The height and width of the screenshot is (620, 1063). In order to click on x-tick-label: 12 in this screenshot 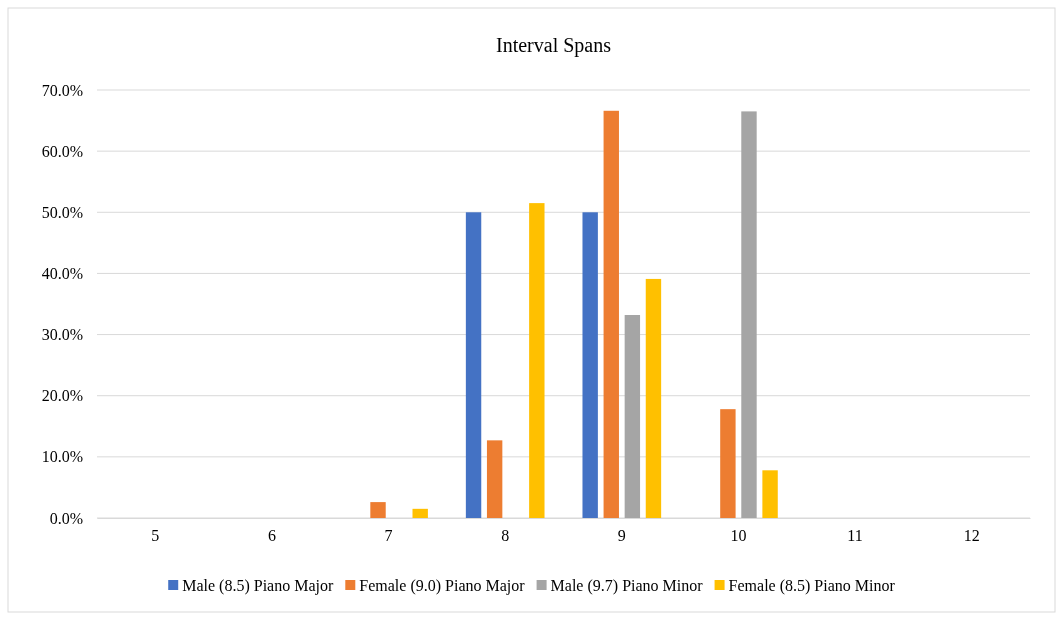, I will do `click(971, 536)`.